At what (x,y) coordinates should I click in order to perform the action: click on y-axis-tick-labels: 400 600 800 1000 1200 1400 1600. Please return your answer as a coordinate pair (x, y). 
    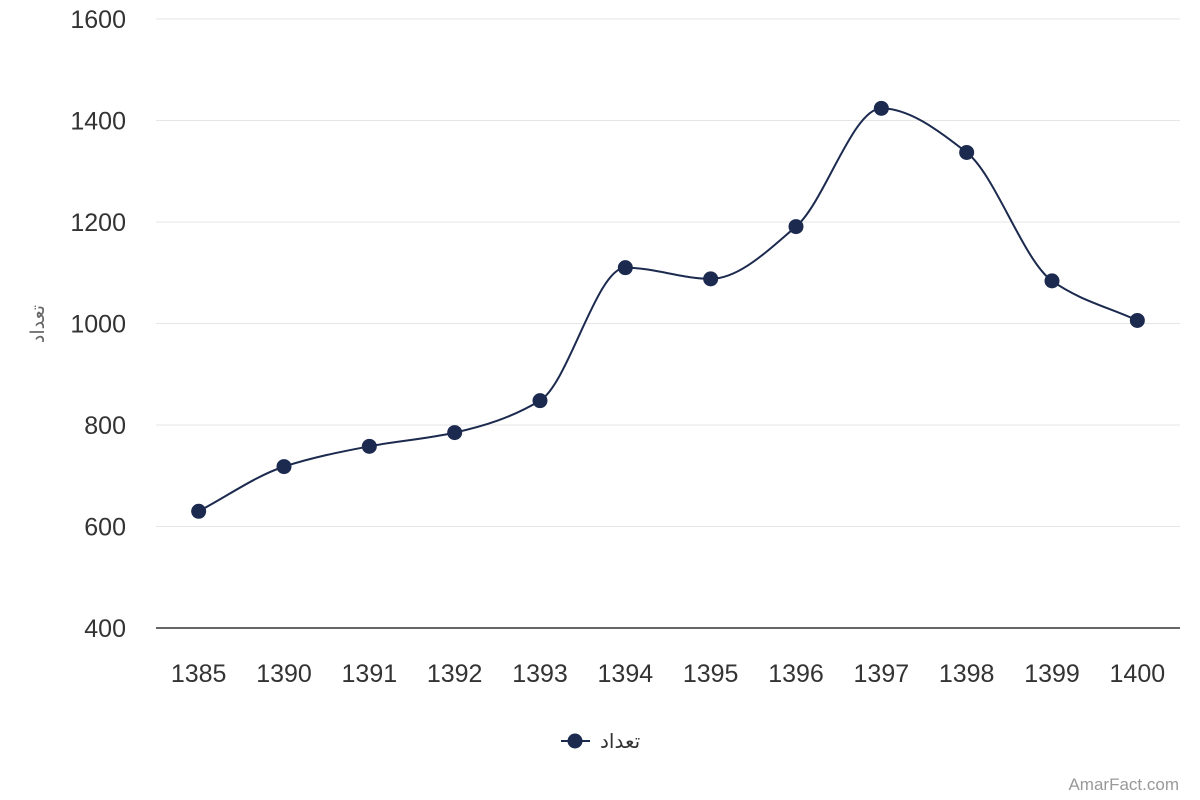
    Looking at the image, I should click on (98, 324).